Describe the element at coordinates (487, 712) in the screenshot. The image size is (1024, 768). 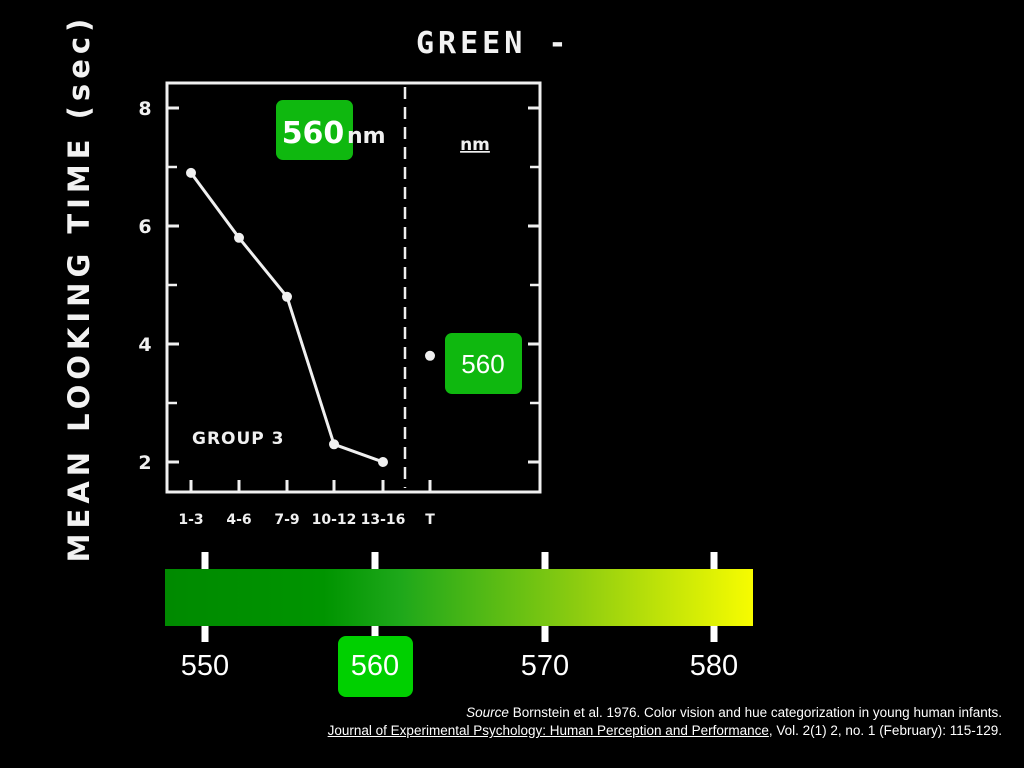
I see `source-prefix: Source` at that location.